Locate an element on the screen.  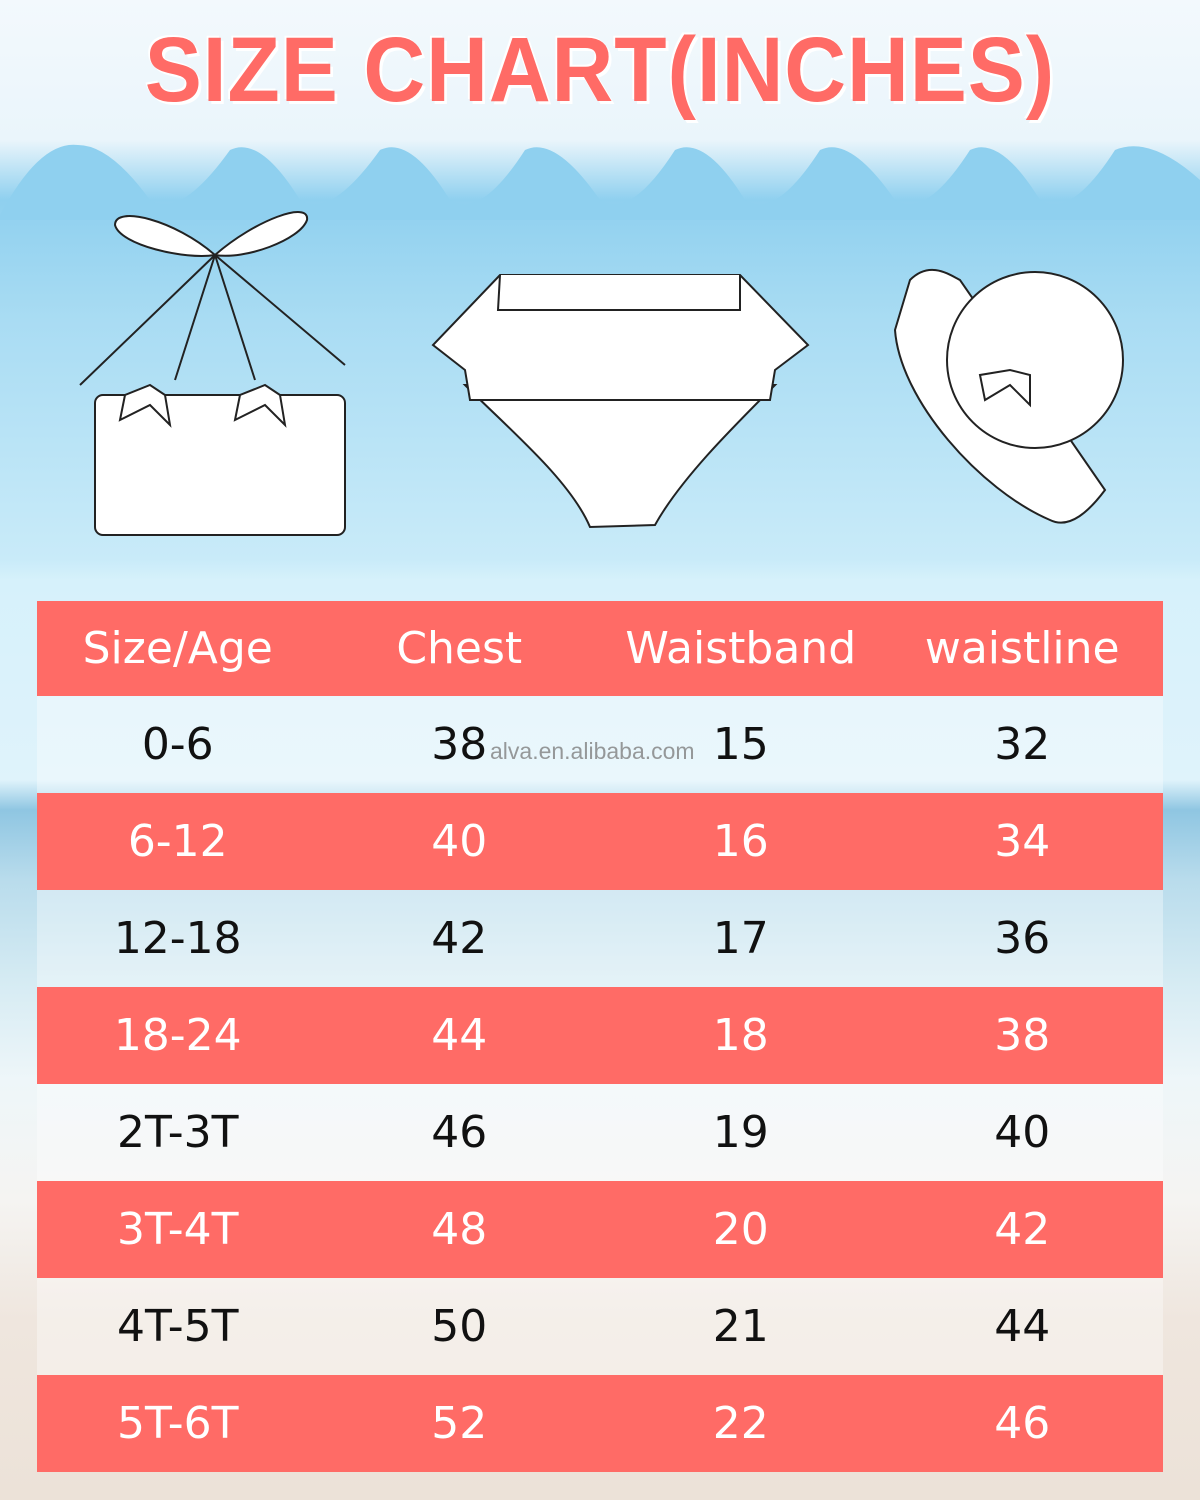
table-row: 12-18 42 17 36 is located at coordinates (600, 938).